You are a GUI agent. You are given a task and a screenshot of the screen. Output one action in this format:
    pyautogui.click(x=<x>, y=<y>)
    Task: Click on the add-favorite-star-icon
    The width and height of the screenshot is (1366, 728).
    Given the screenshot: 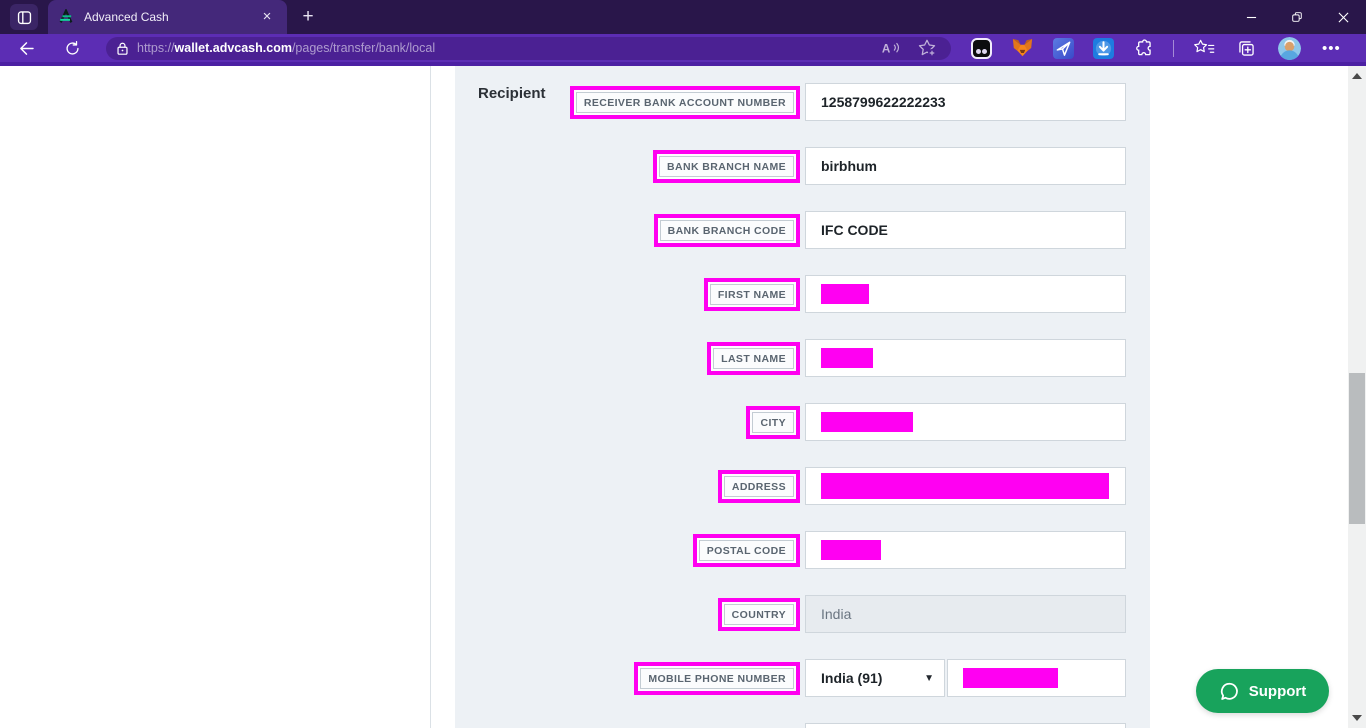 What is the action you would take?
    pyautogui.click(x=927, y=48)
    